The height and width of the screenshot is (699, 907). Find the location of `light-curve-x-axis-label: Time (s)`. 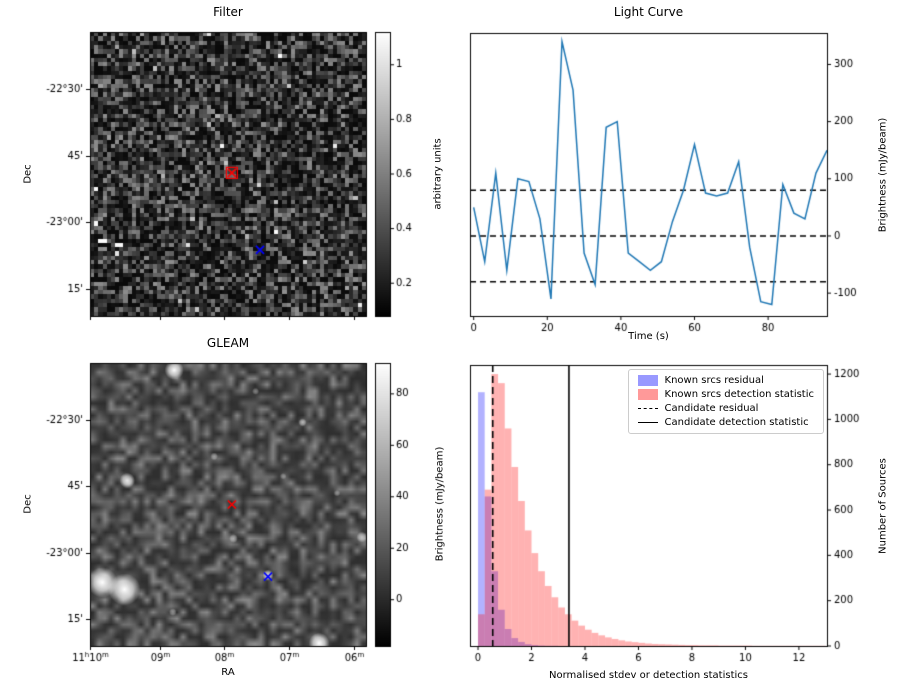

light-curve-x-axis-label: Time (s) is located at coordinates (648, 336).